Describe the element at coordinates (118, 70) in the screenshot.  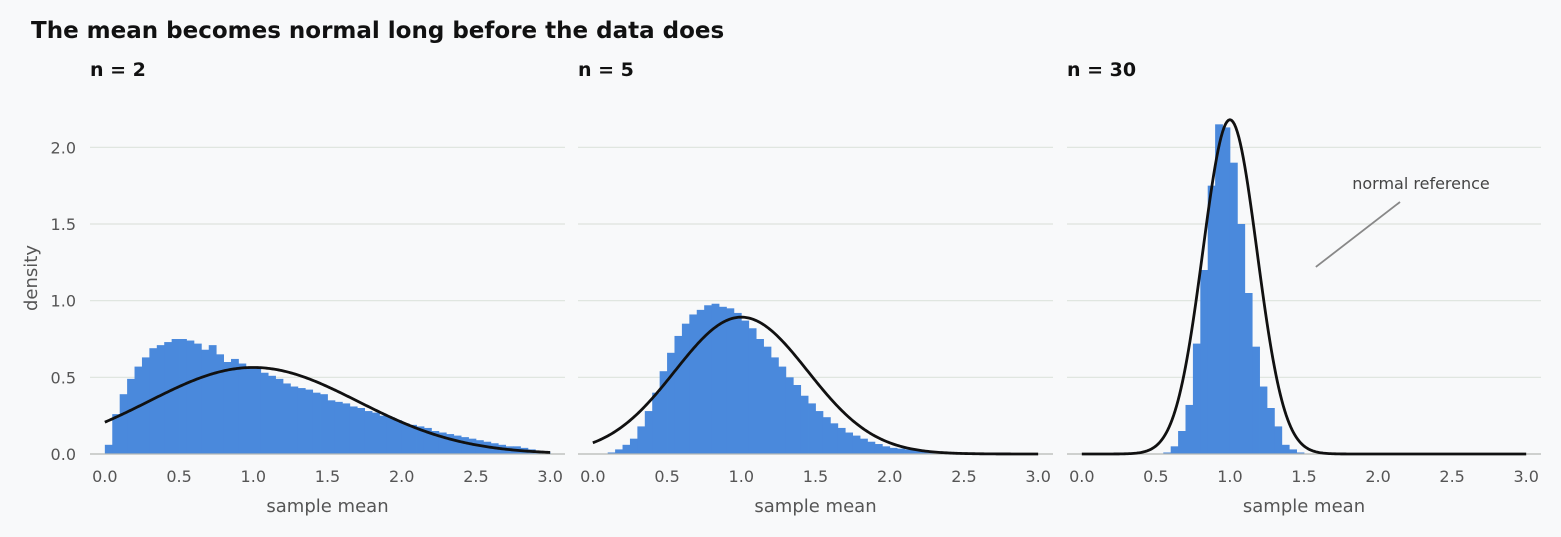
I see `panel-title: n = 2` at that location.